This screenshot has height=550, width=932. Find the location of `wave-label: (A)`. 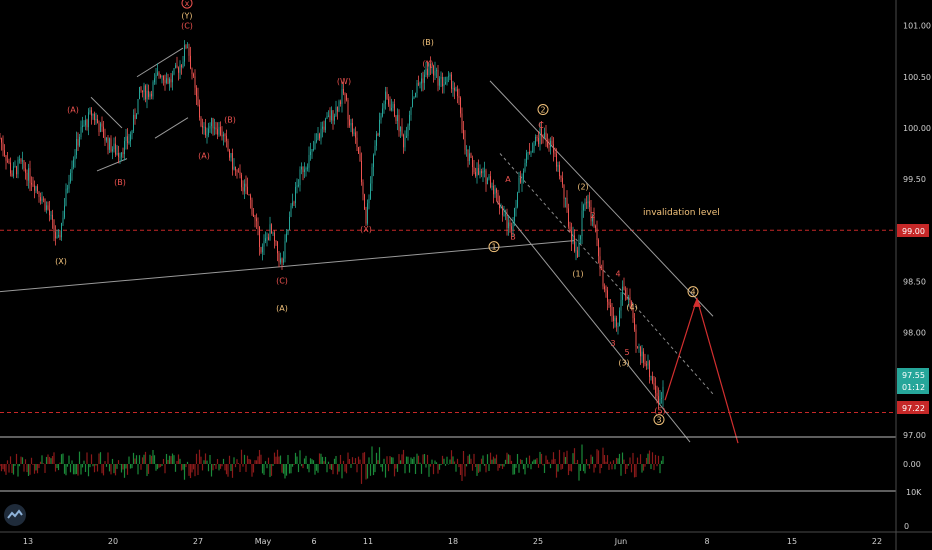

wave-label: (A) is located at coordinates (204, 156).